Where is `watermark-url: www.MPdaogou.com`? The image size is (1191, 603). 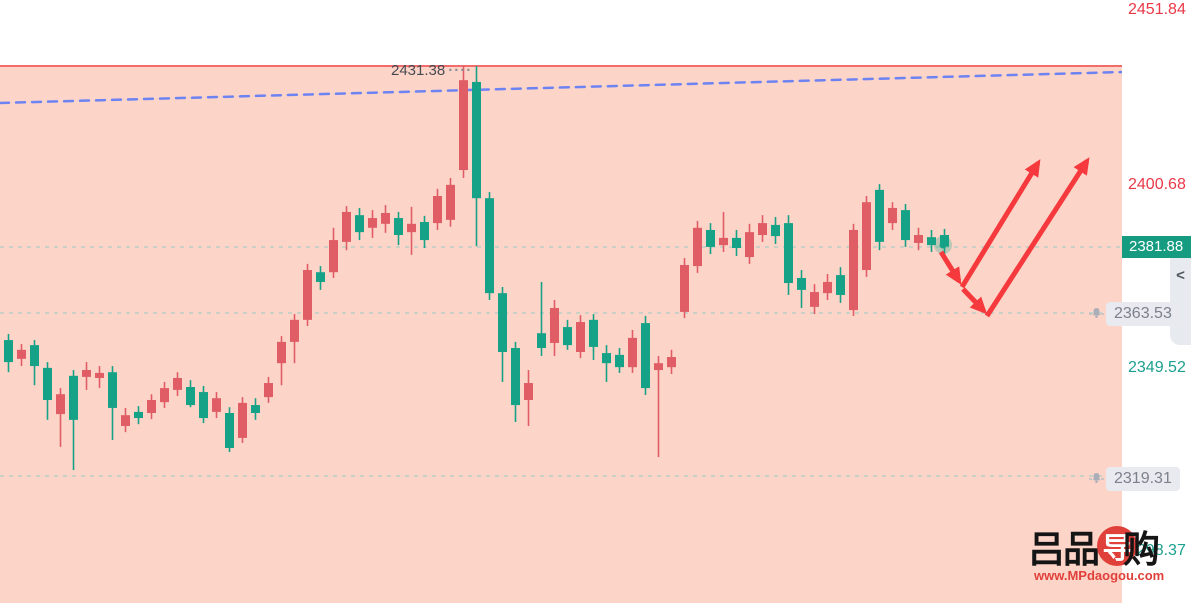 watermark-url: www.MPdaogou.com is located at coordinates (1099, 575).